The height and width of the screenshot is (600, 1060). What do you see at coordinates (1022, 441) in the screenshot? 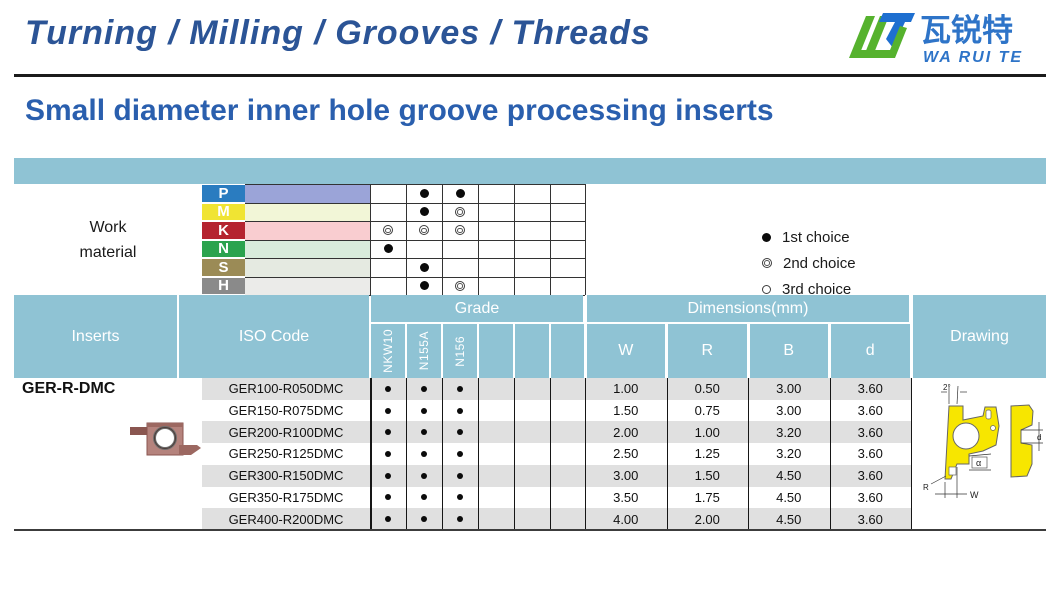
I see `drawing-side-view` at bounding box center [1022, 441].